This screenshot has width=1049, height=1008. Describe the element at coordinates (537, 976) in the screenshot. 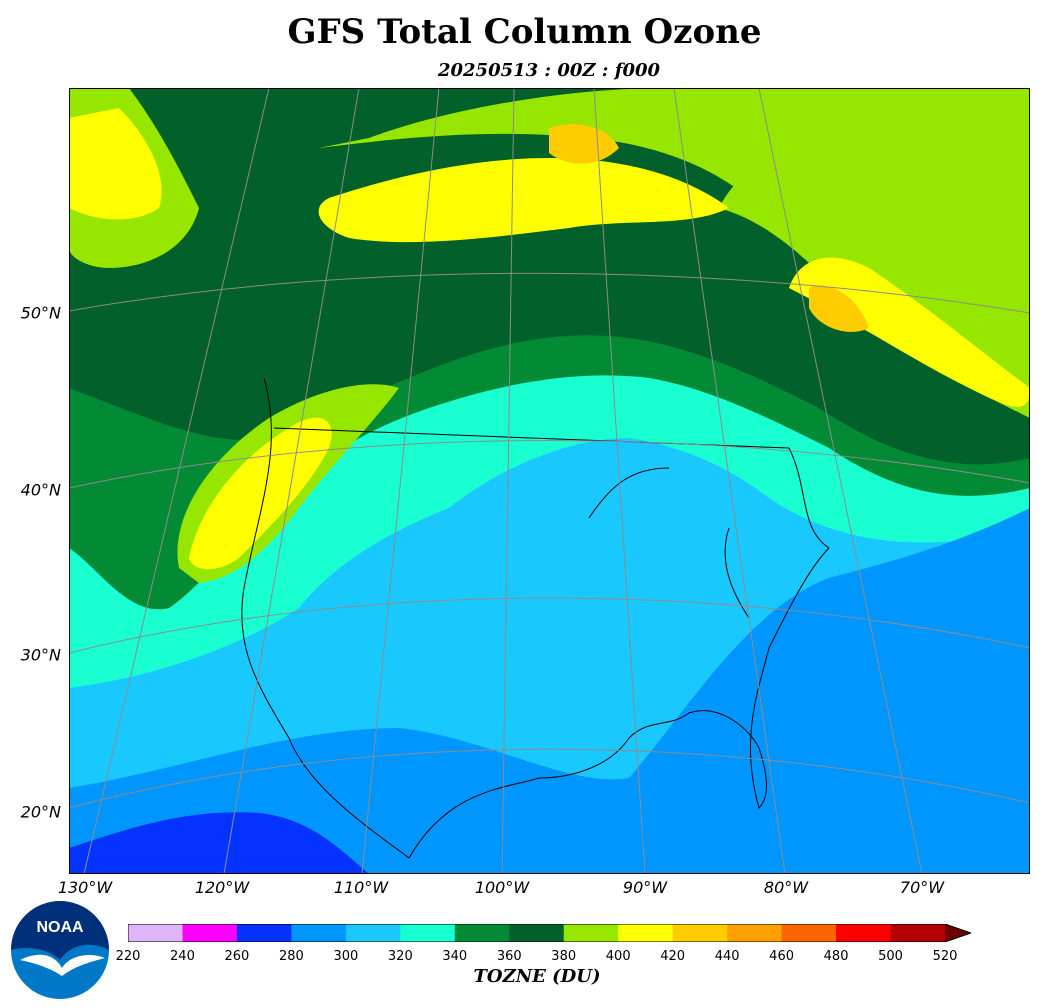

I see `colorbar-label: TOZNE (DU)` at that location.